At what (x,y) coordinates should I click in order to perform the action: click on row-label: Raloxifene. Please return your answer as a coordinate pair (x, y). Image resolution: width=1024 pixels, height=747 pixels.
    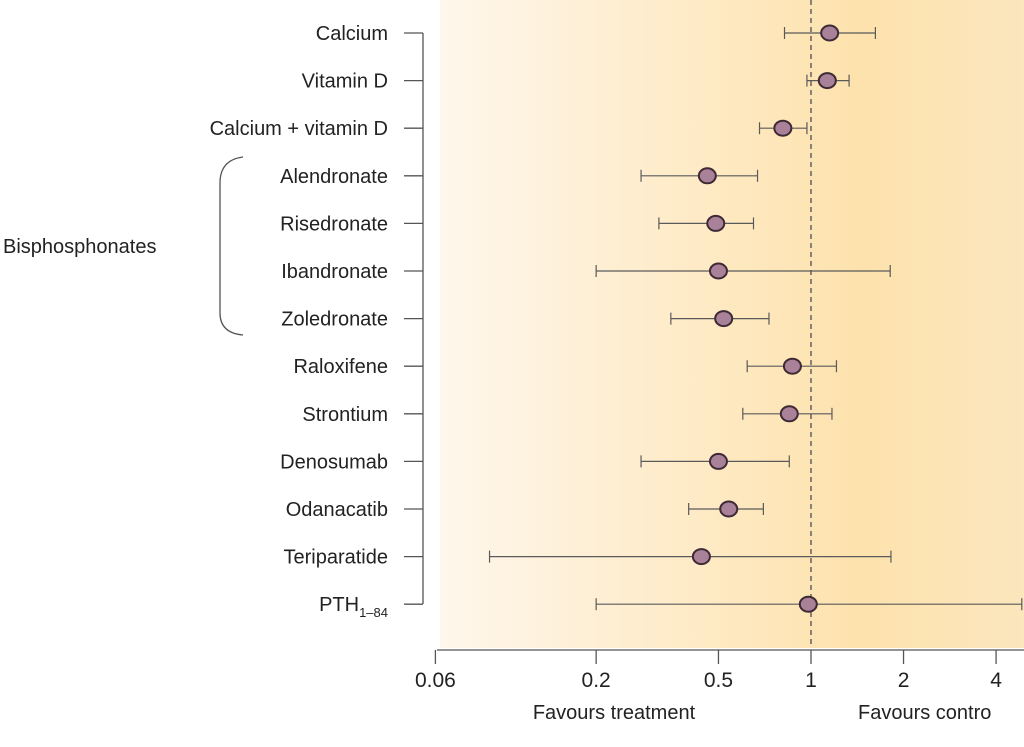
    Looking at the image, I should click on (340, 367).